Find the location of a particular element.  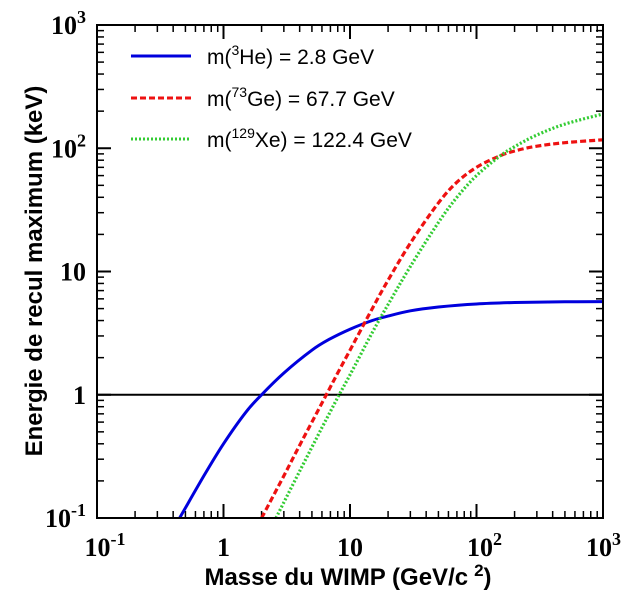

x-axis-title-close: ) is located at coordinates (488, 577).